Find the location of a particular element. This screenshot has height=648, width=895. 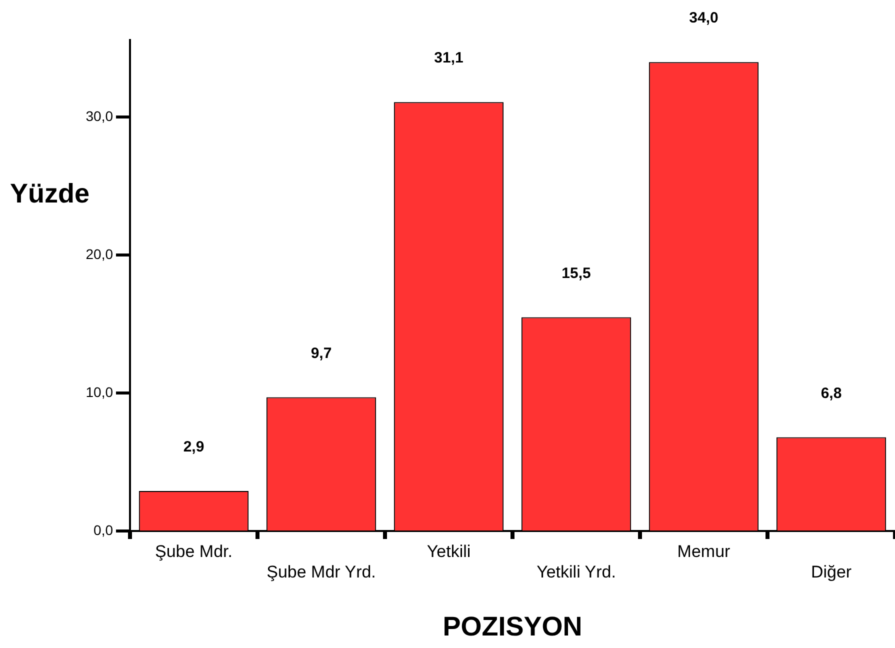

data-label: 31,1 is located at coordinates (449, 58).